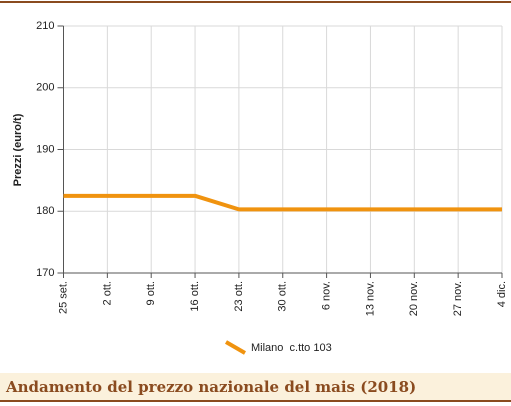  What do you see at coordinates (370, 298) in the screenshot?
I see `x-tick-label: 13 nov.` at bounding box center [370, 298].